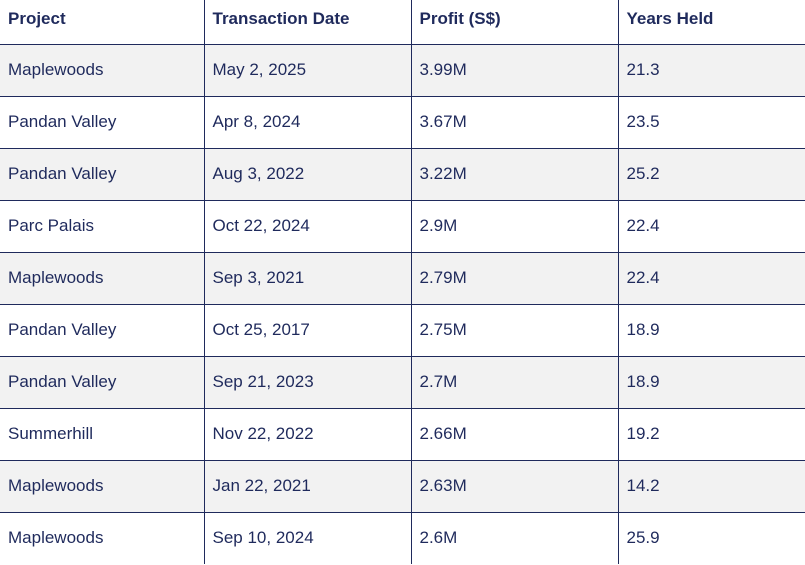  I want to click on cell-profit: 3.22M, so click(514, 174).